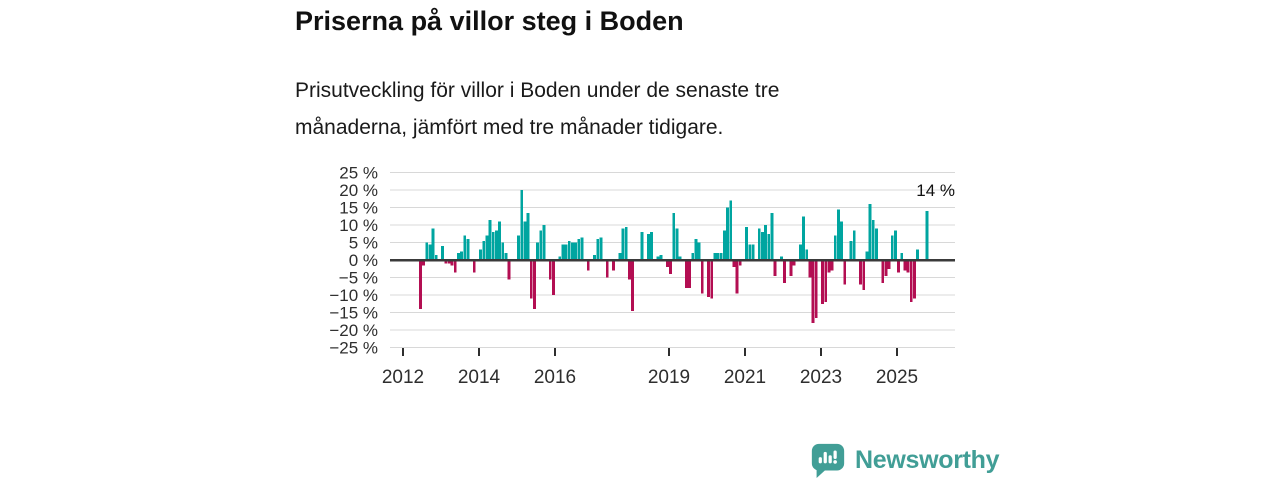 This screenshot has height=480, width=1280. I want to click on newsworthy-logo: Newsworthy, so click(904, 460).